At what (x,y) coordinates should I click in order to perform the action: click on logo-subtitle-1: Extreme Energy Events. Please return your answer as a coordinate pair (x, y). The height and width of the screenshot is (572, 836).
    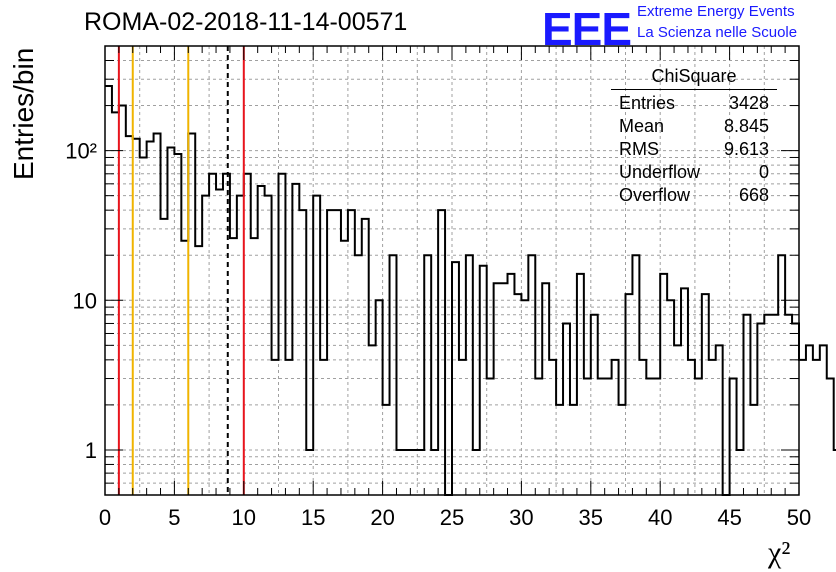
    Looking at the image, I should click on (716, 11).